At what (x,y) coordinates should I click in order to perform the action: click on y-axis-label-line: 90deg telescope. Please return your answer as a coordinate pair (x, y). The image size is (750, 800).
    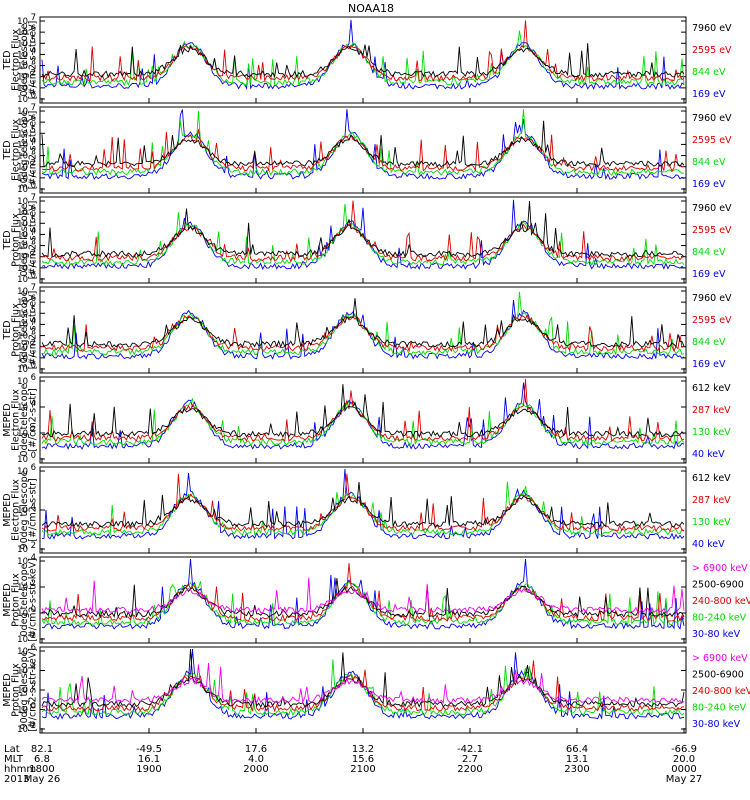
    Looking at the image, I should click on (24, 509).